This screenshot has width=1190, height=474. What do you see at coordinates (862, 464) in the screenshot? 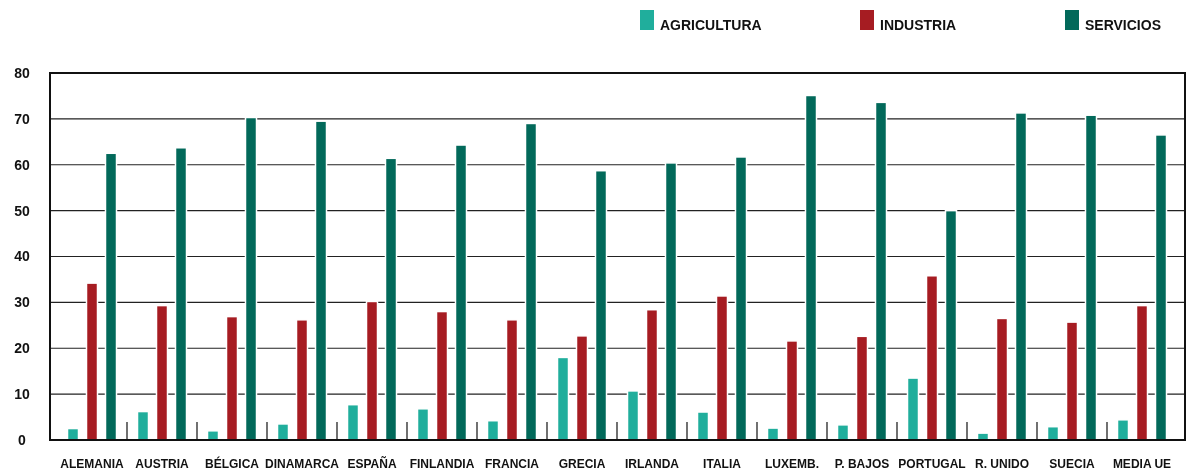
I see `x-tick-label: P. BAJOS` at bounding box center [862, 464].